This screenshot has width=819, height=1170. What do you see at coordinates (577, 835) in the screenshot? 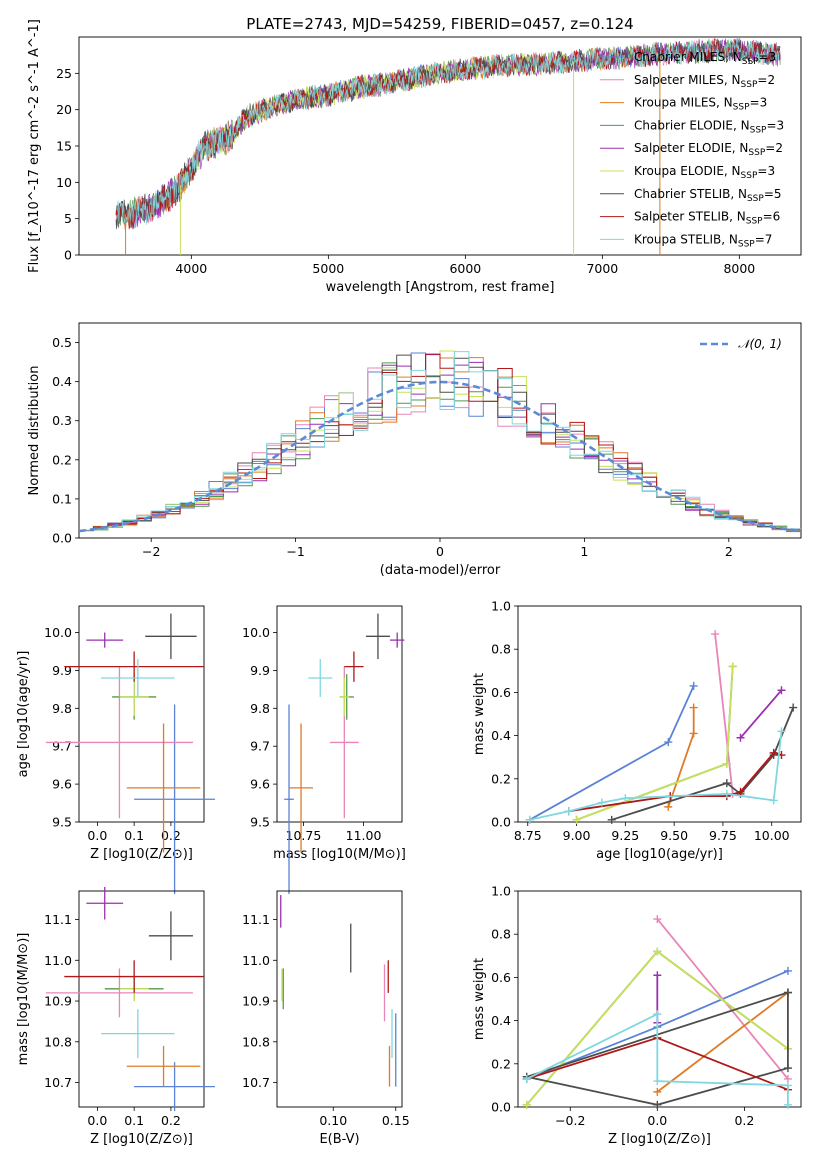
I see `x-tick-label: 9.00` at bounding box center [577, 835].